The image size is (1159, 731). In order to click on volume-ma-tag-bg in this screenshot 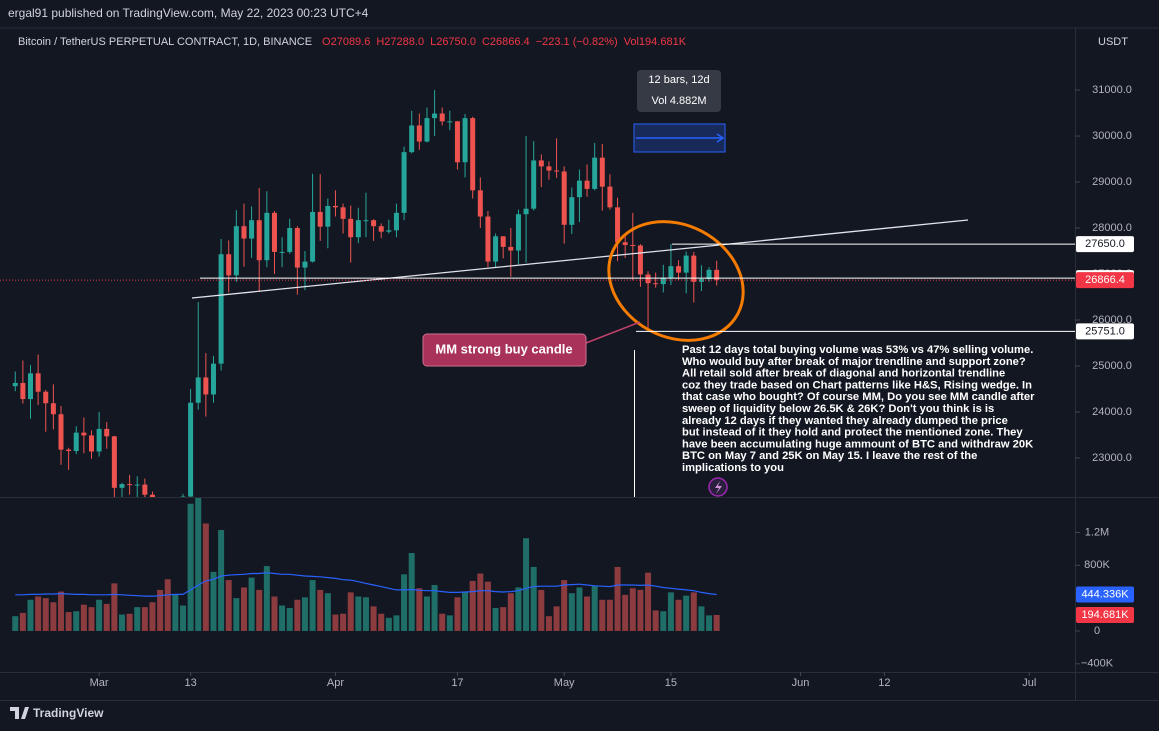, I will do `click(1105, 594)`.